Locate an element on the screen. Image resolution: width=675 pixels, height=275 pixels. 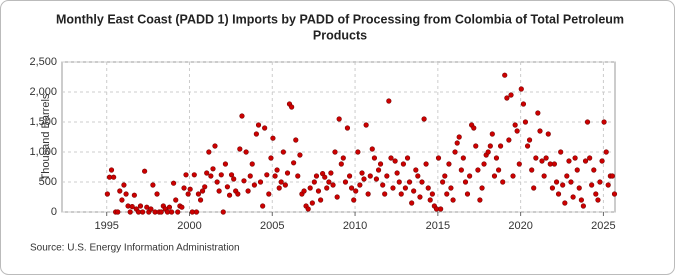
y-axis-label: Thousand Barrels is located at coordinates (46, 136).